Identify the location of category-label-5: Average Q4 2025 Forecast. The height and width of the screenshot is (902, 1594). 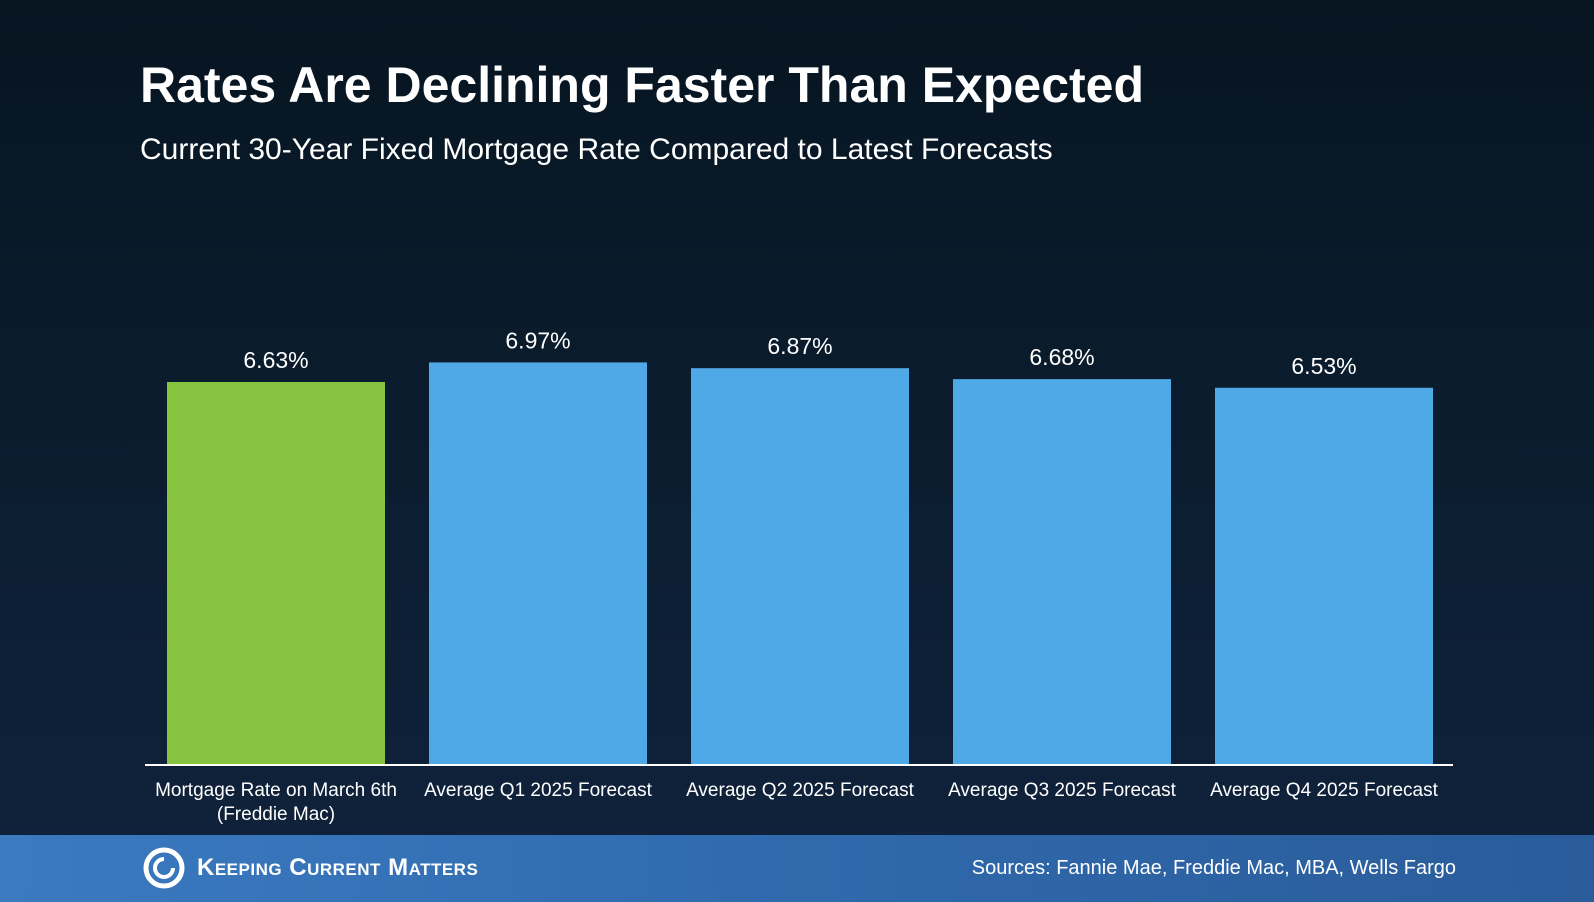
(1324, 790).